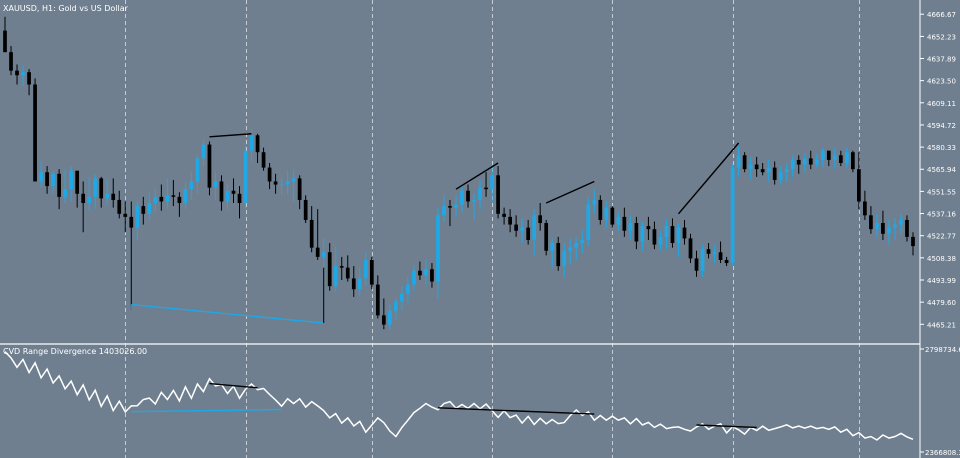 This screenshot has width=960, height=458. I want to click on price-tick-label: 4580.33, so click(941, 148).